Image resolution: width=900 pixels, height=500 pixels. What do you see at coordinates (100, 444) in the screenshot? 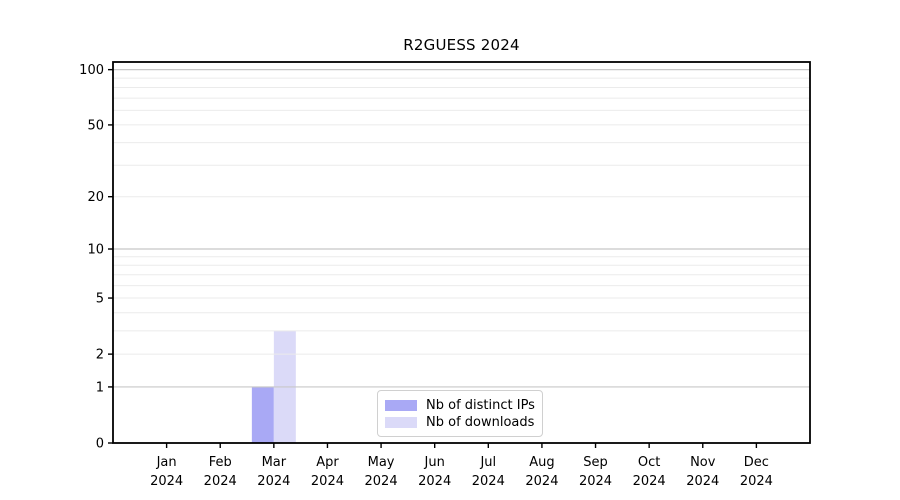
I see `y-axis-tick-label: 0` at bounding box center [100, 444].